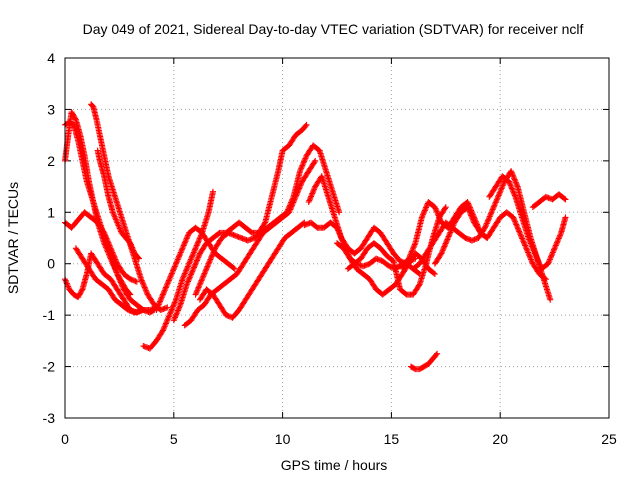  What do you see at coordinates (334, 465) in the screenshot?
I see `x-axis-label: GPS time / hours` at bounding box center [334, 465].